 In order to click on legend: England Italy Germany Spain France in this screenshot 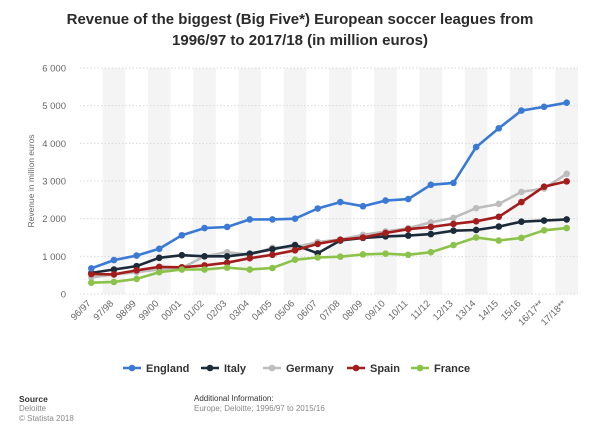, I will do `click(296, 369)`.